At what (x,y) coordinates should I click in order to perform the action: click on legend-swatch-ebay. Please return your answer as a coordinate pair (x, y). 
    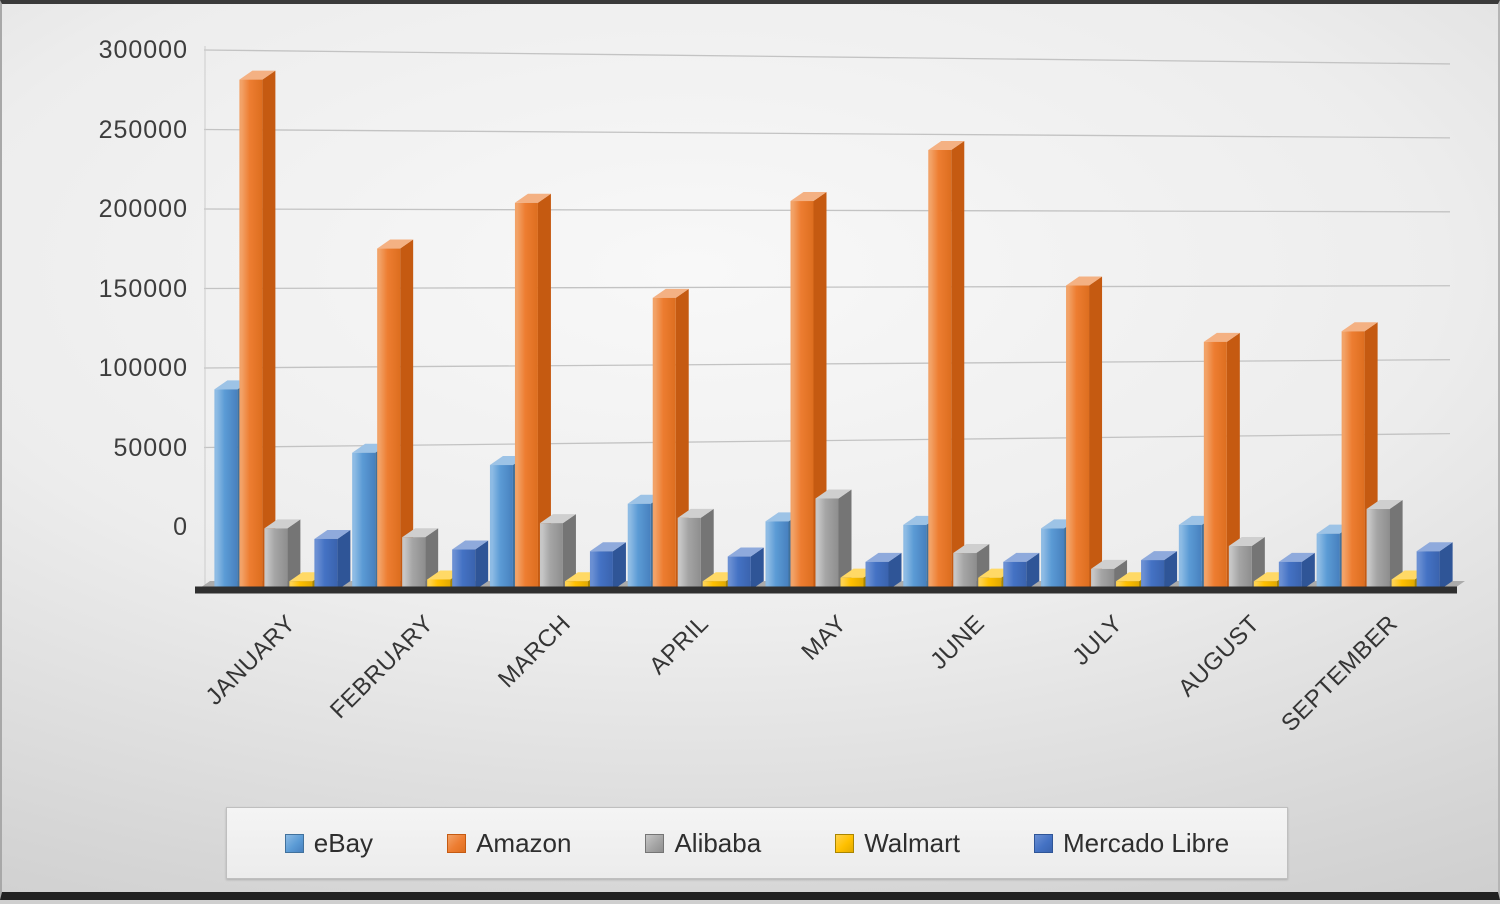
    Looking at the image, I should click on (294, 843).